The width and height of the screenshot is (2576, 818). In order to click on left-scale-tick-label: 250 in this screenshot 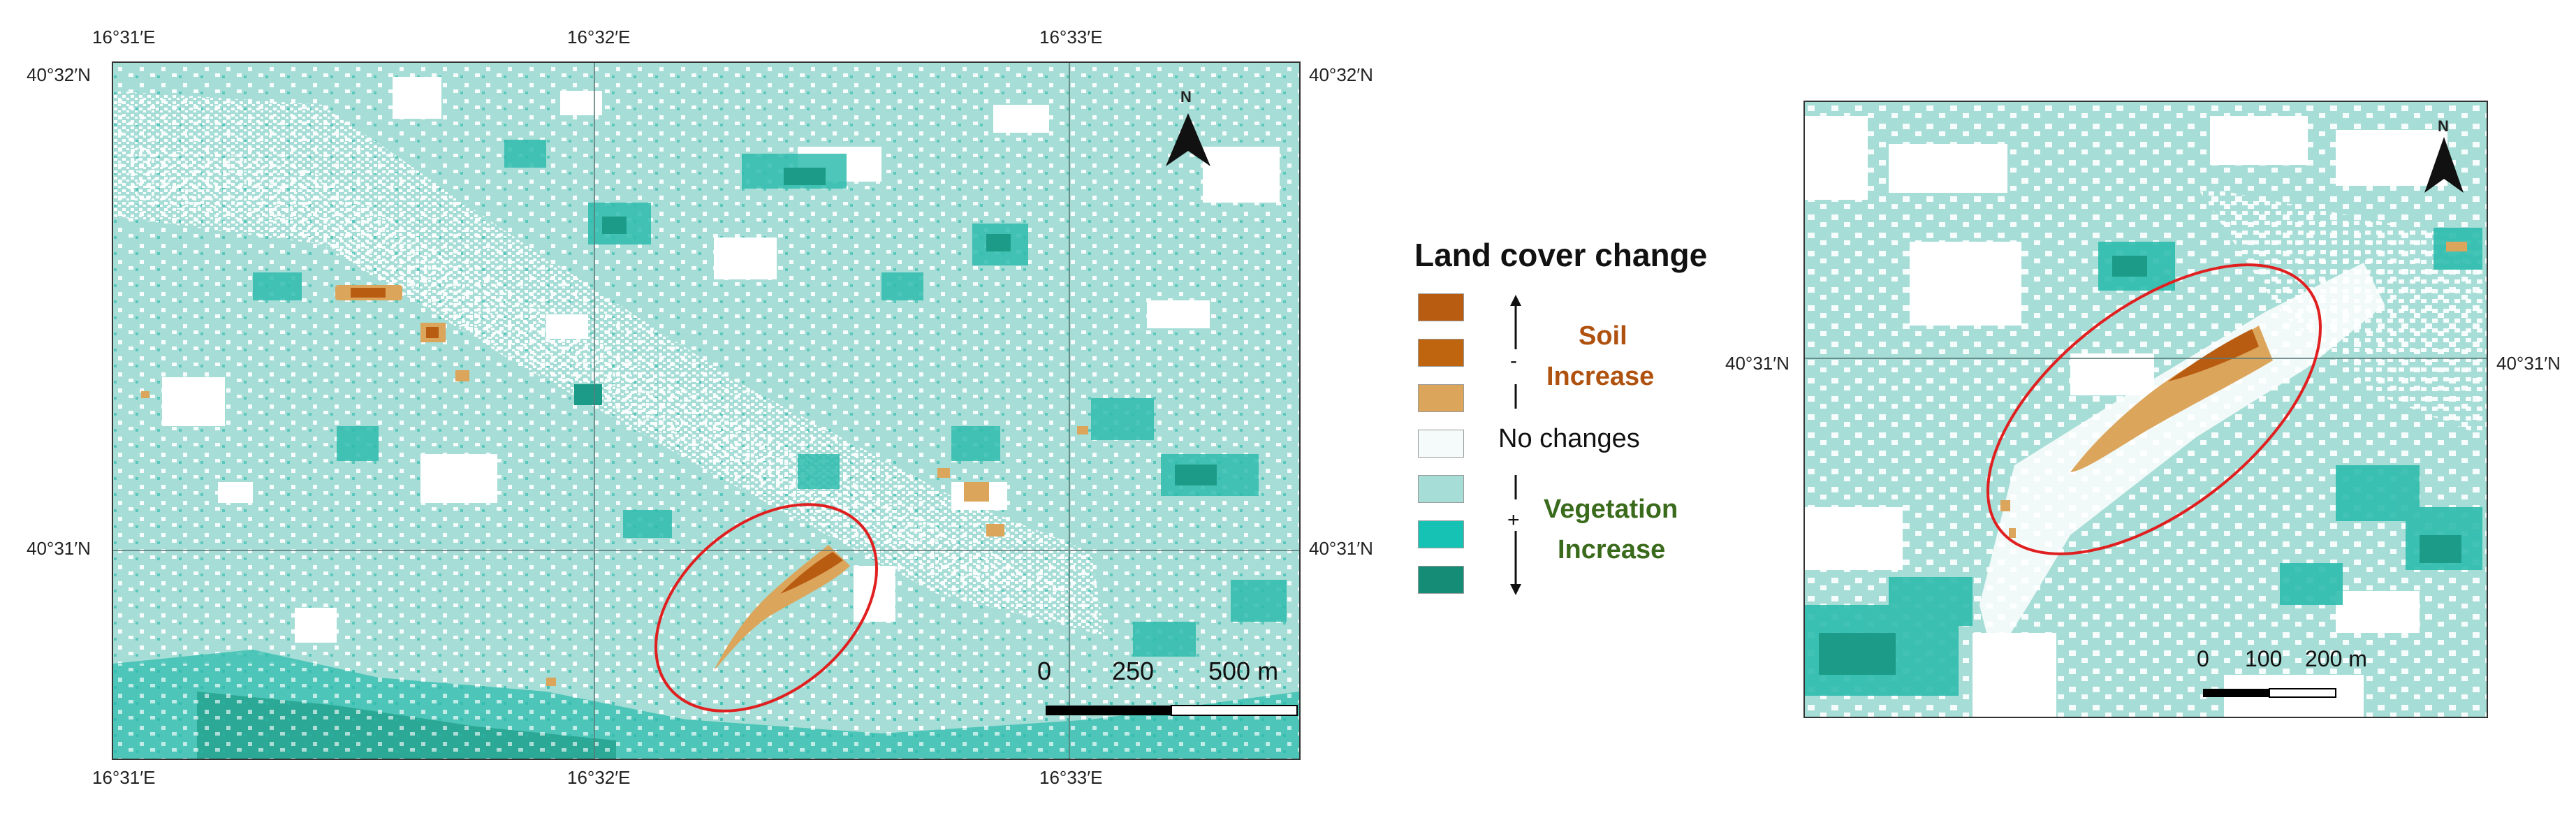, I will do `click(1133, 671)`.